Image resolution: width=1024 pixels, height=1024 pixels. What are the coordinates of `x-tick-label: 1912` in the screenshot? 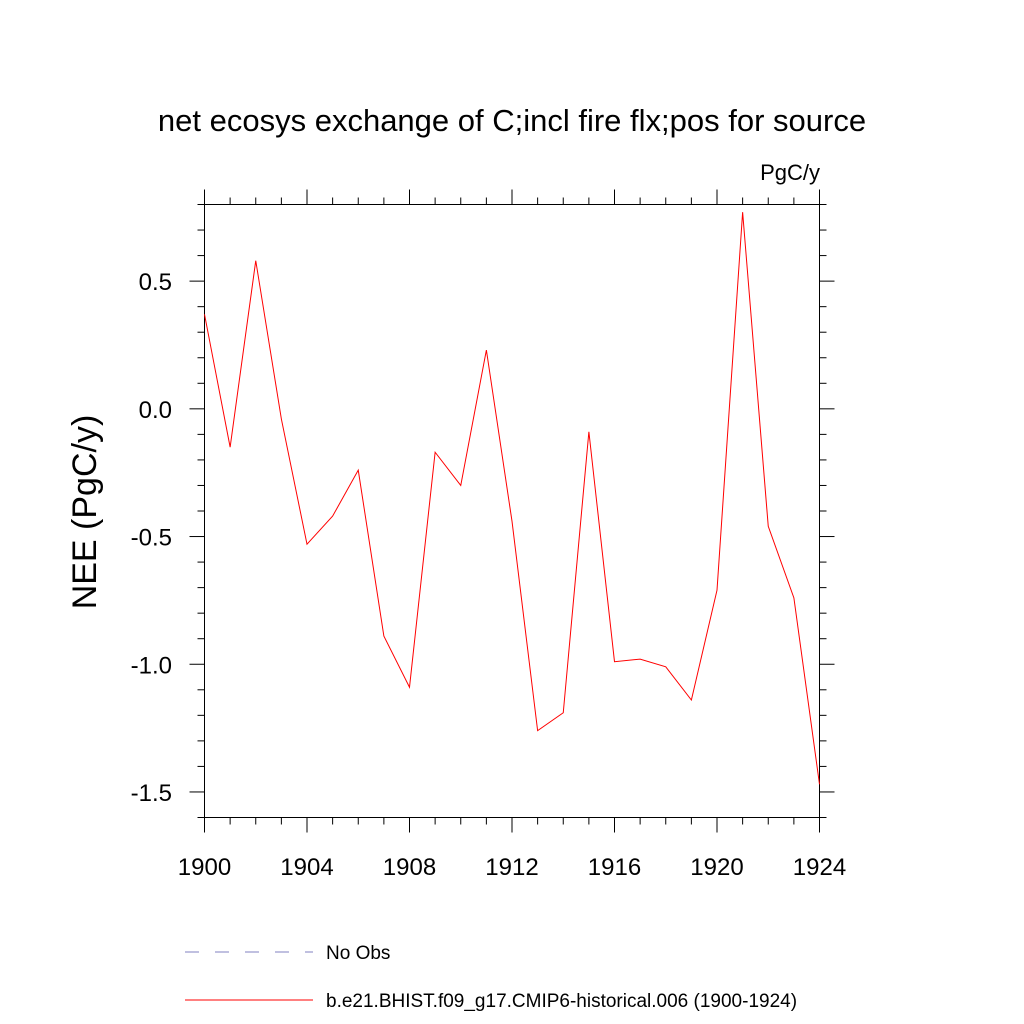 It's located at (511, 867).